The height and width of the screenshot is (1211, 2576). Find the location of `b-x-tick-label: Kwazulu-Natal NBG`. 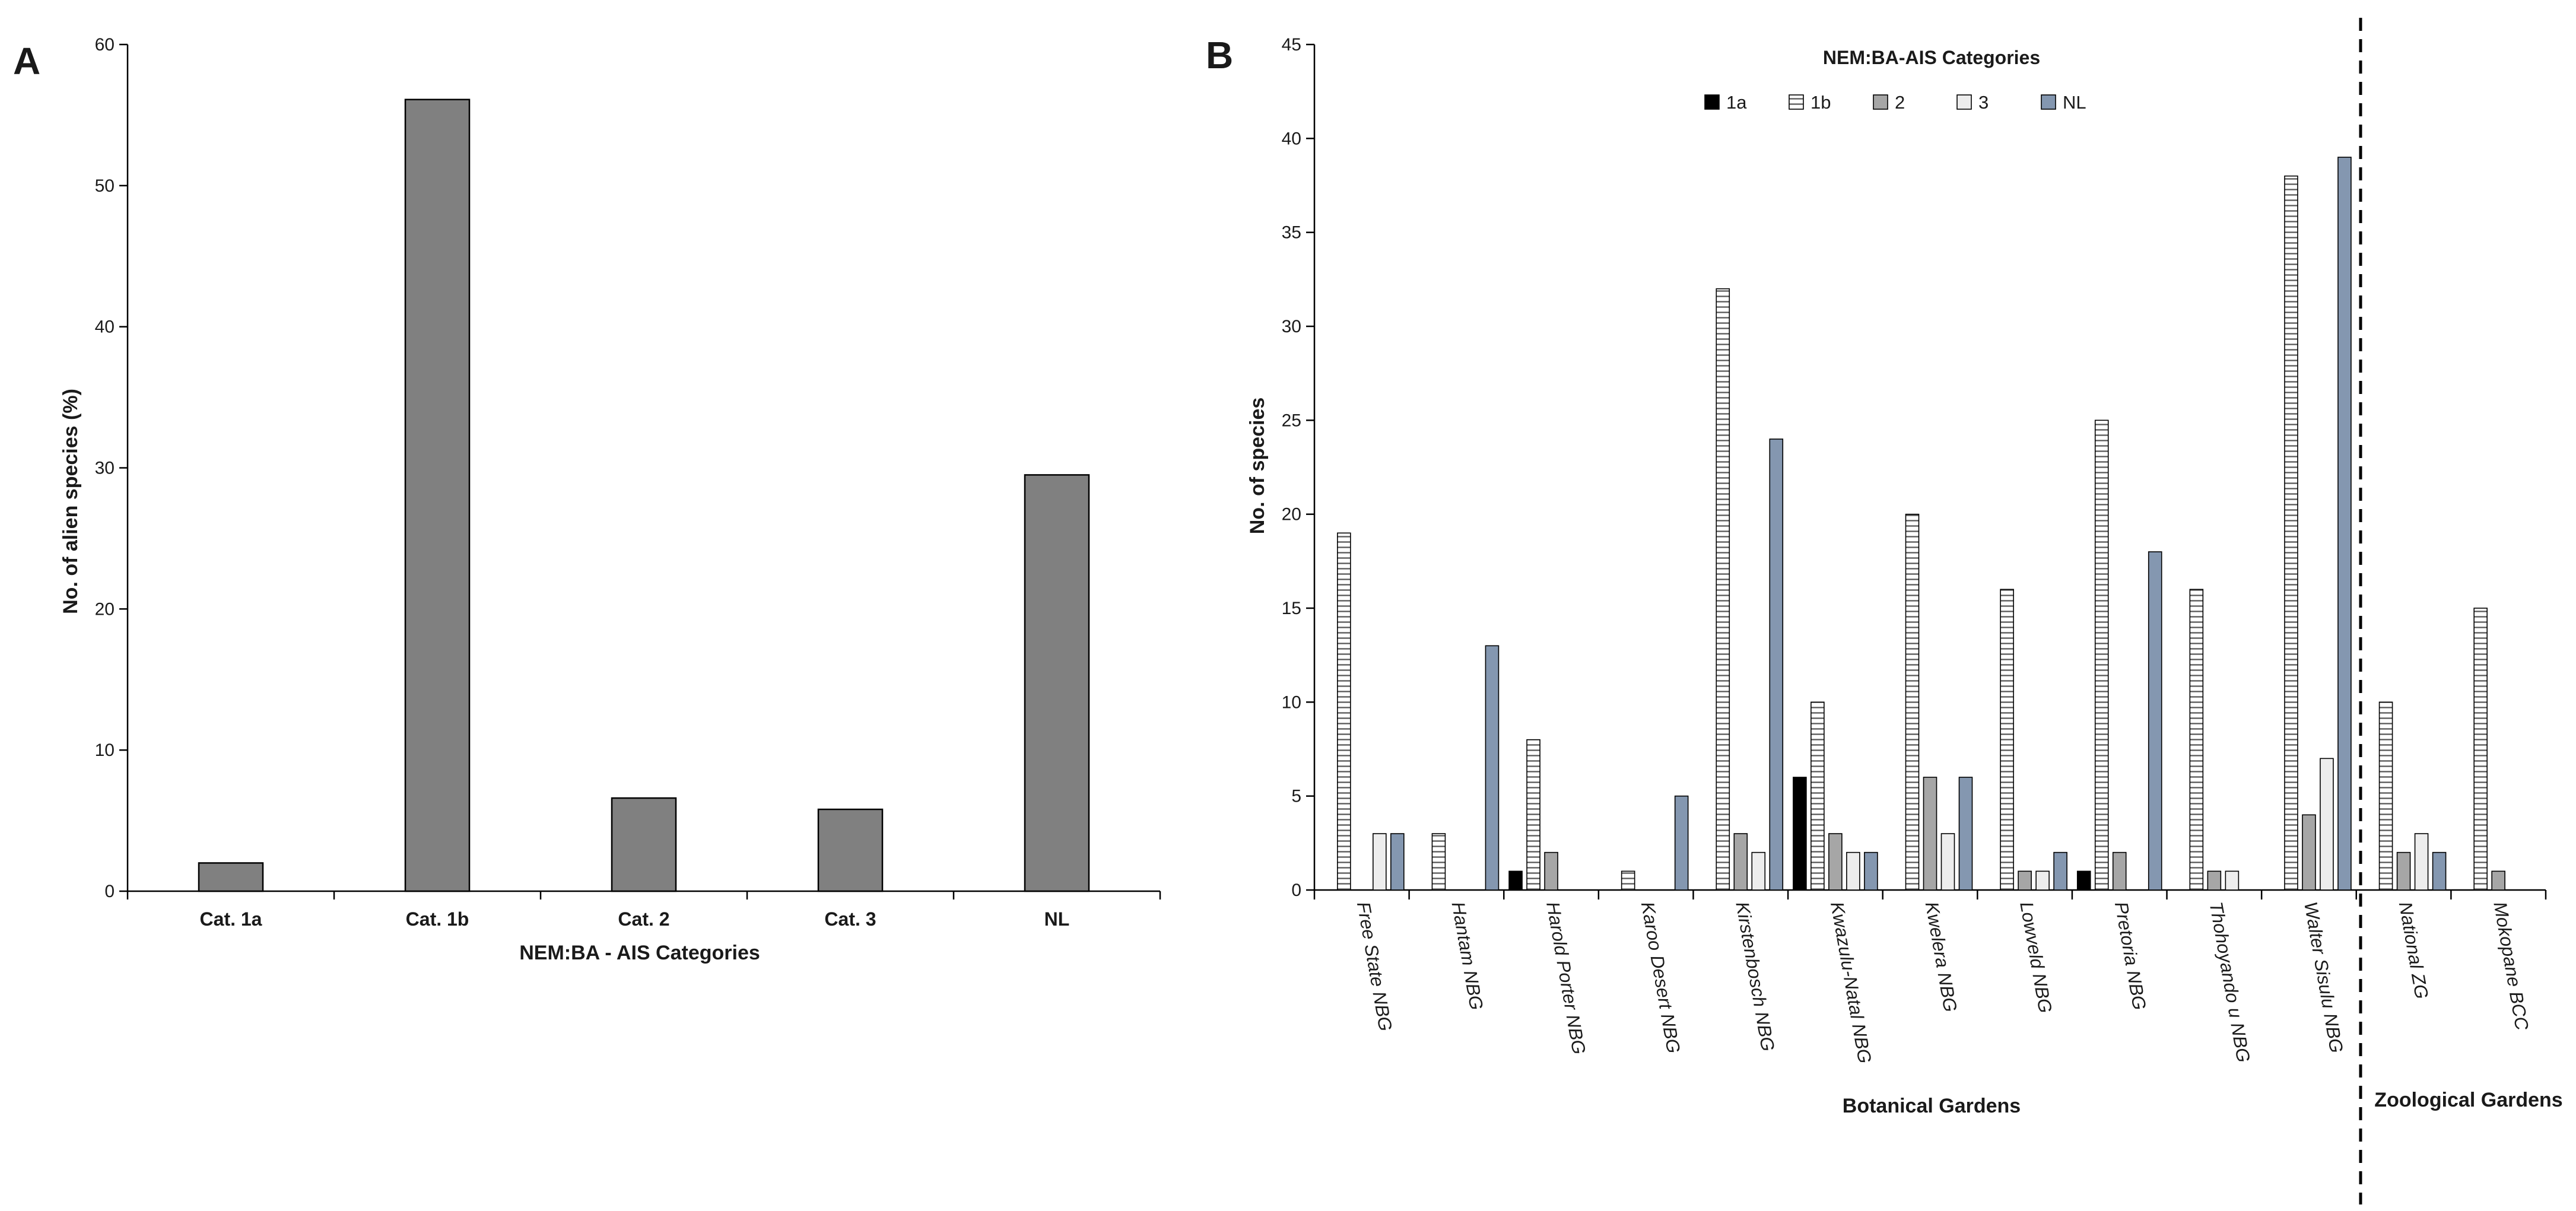

b-x-tick-label: Kwazulu-Natal NBG is located at coordinates (1851, 983).